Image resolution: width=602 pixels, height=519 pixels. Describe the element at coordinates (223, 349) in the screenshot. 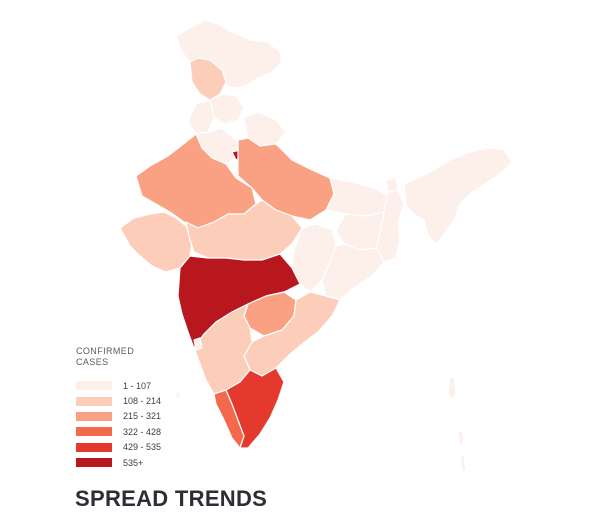

I see `region-karnataka` at that location.